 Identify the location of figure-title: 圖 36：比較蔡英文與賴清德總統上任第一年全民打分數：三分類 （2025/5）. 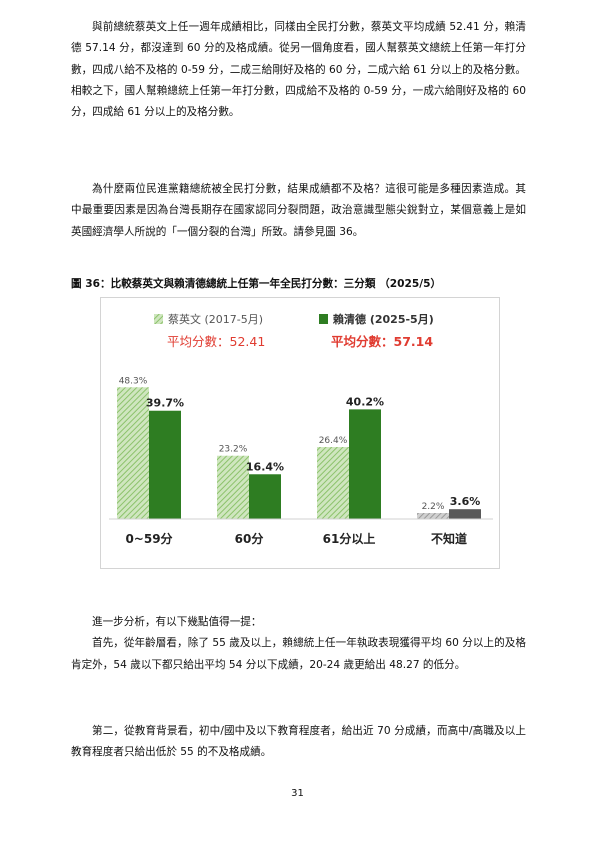
(256, 284).